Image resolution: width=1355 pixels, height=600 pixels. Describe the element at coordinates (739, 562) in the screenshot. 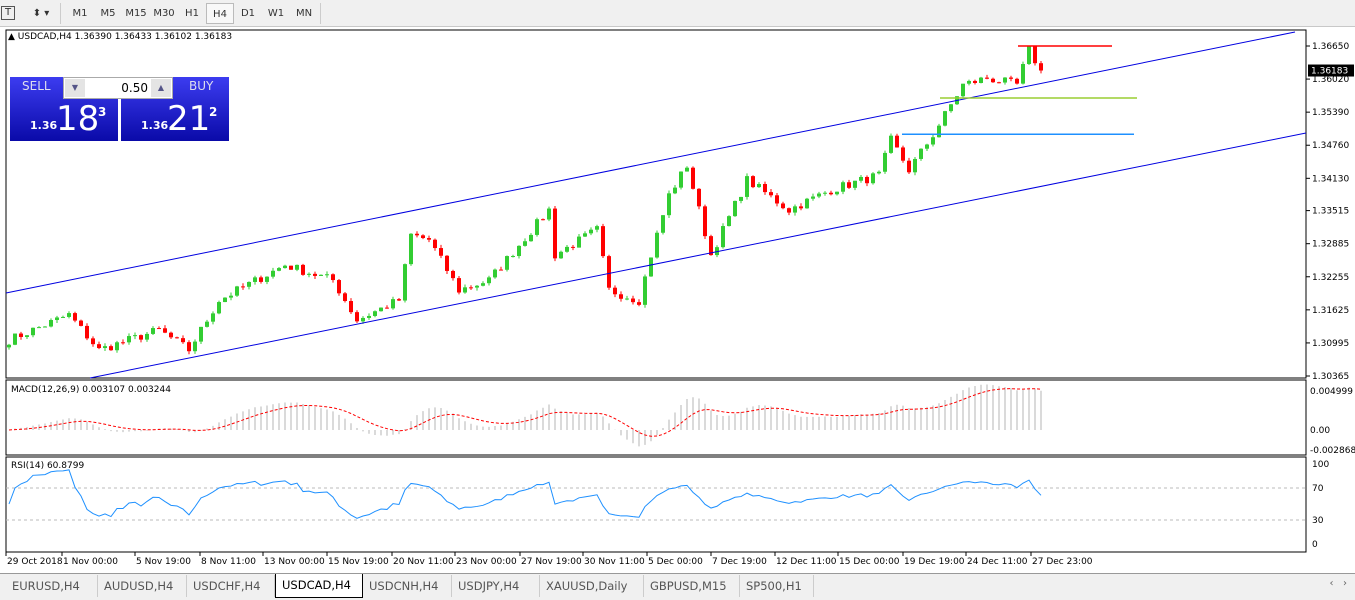

I see `time-label: 7 Dec 19:00` at that location.